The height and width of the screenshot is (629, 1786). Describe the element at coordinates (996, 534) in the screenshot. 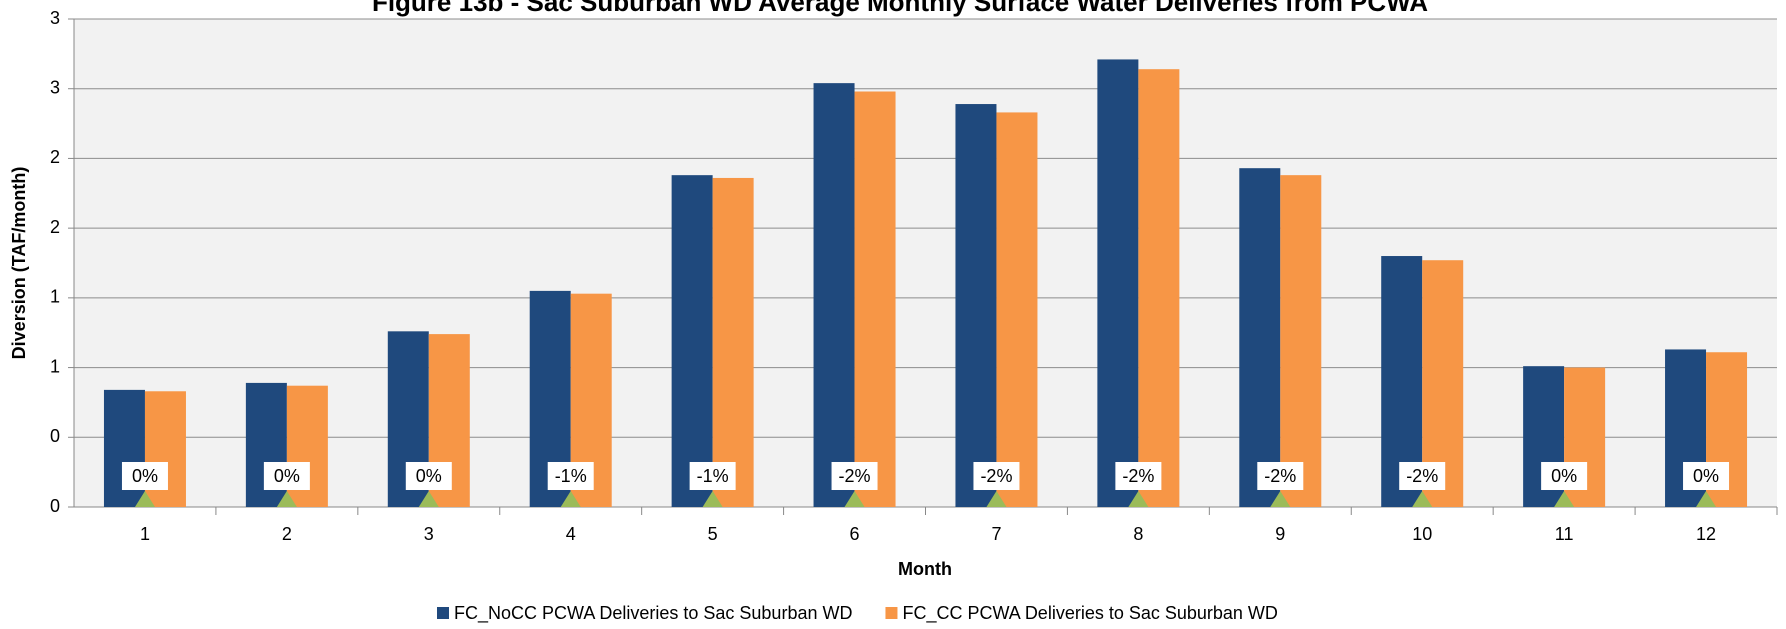

I see `x-tick-label: 7` at that location.